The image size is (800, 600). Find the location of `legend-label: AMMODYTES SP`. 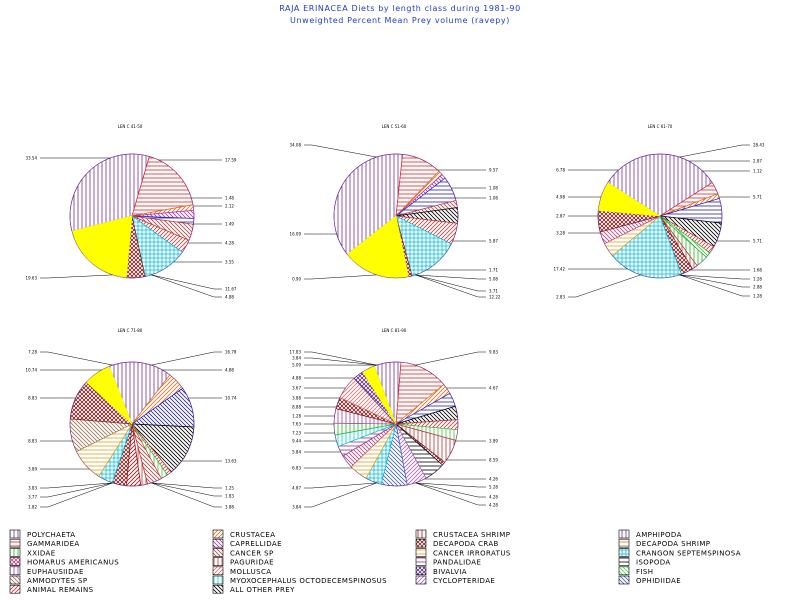

legend-label: AMMODYTES SP is located at coordinates (57, 581).